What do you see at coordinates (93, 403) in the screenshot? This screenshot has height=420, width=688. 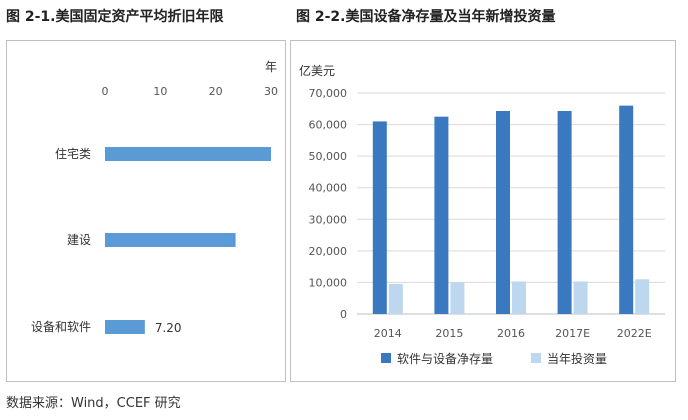 I see `data-source-note: 数据来源：Wind，CCEF 研究` at bounding box center [93, 403].